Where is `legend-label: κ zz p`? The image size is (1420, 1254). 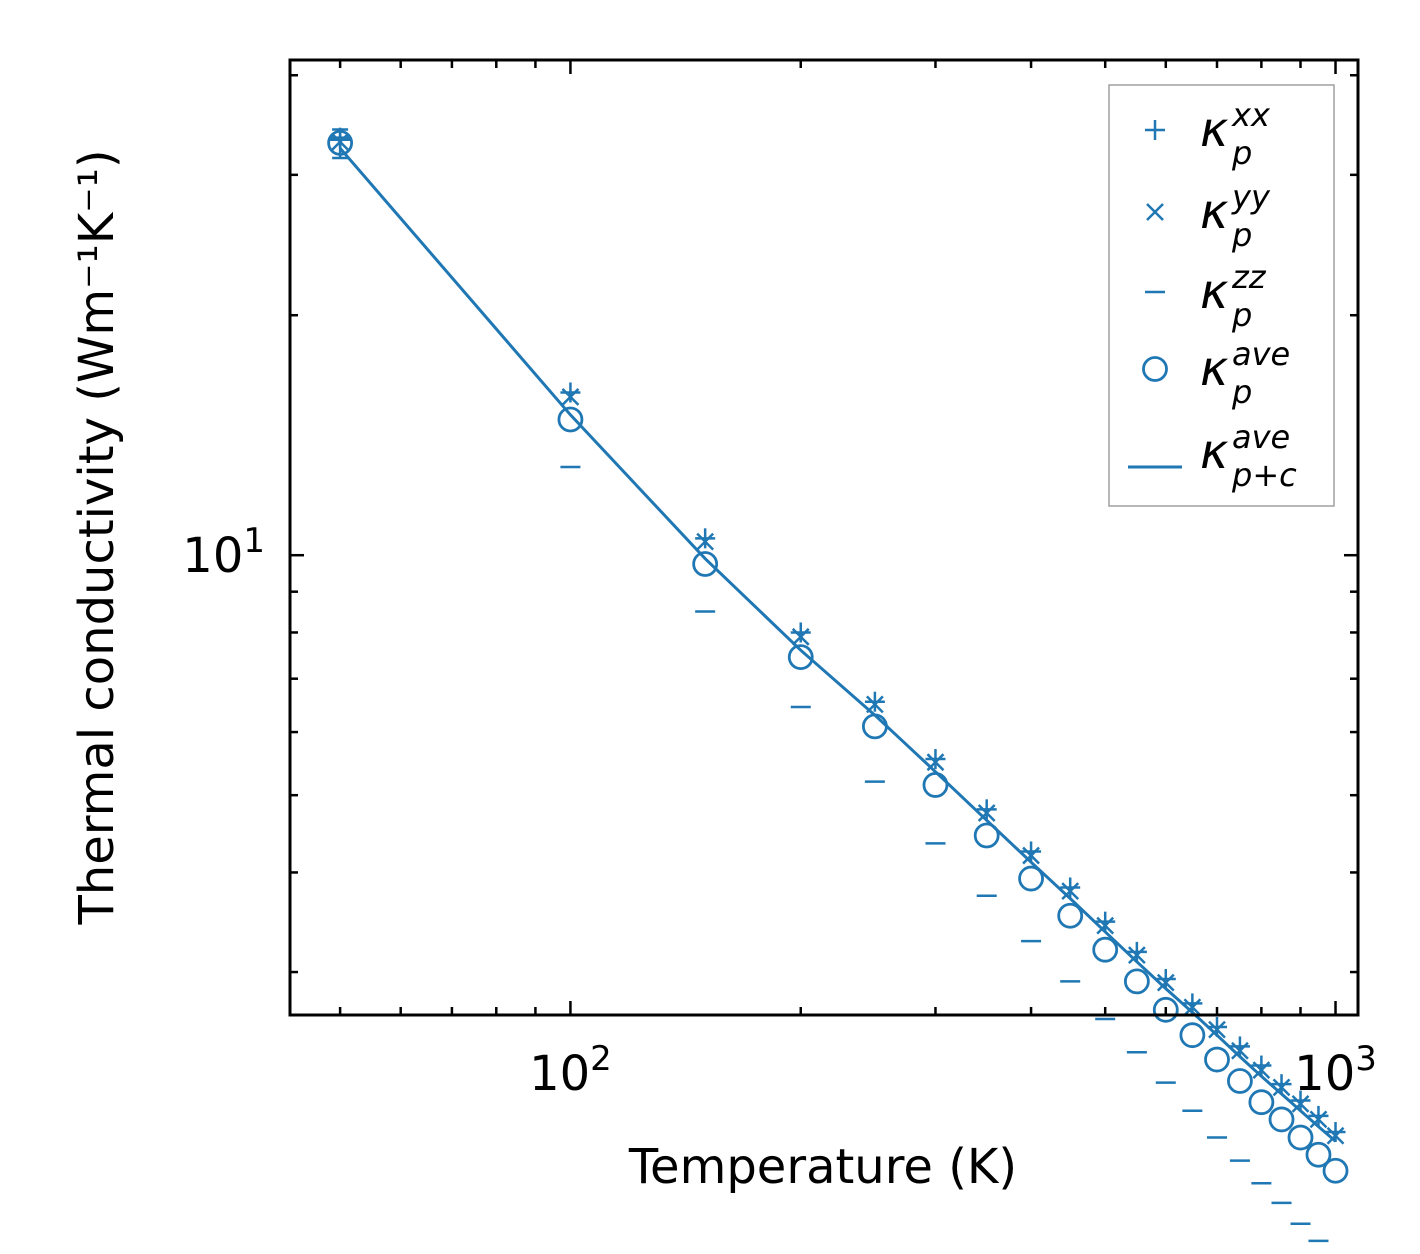 legend-label: κ zz p is located at coordinates (1233, 296).